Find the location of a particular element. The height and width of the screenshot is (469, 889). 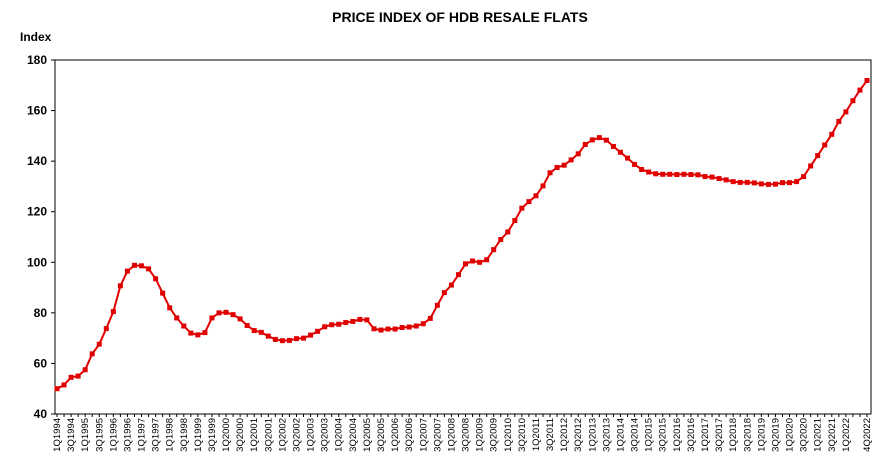

x-tick-label: 3Q2004 is located at coordinates (353, 435).